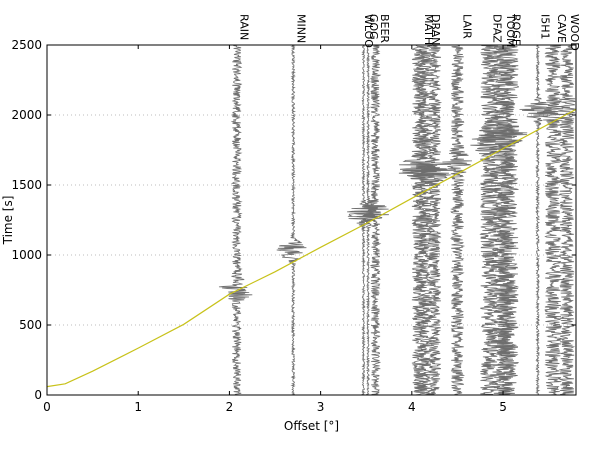 The height and width of the screenshot is (450, 600). Describe the element at coordinates (38, 395) in the screenshot. I see `y-tick-label: 0` at that location.